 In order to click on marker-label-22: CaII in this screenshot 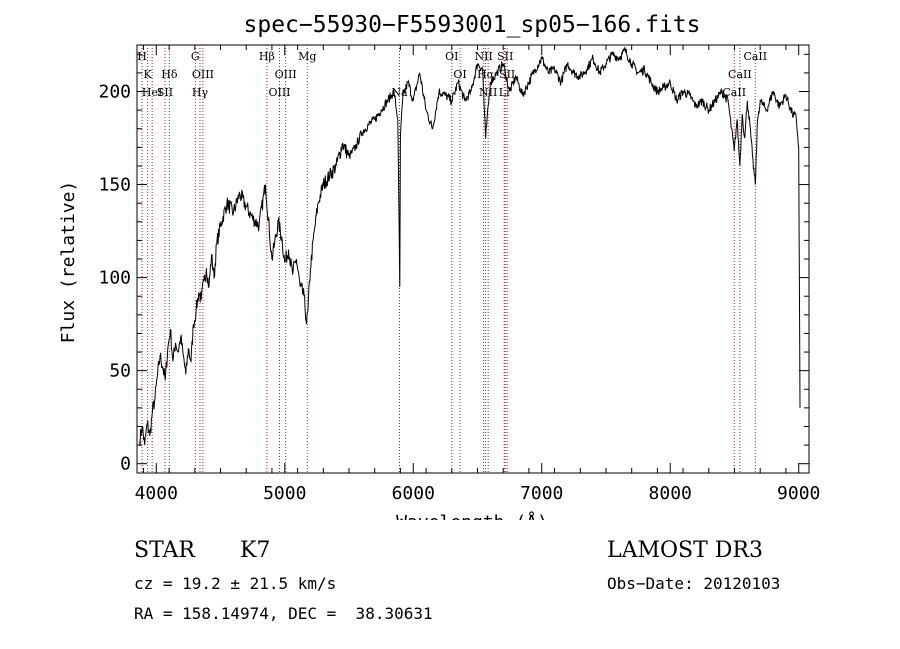, I will do `click(740, 74)`.